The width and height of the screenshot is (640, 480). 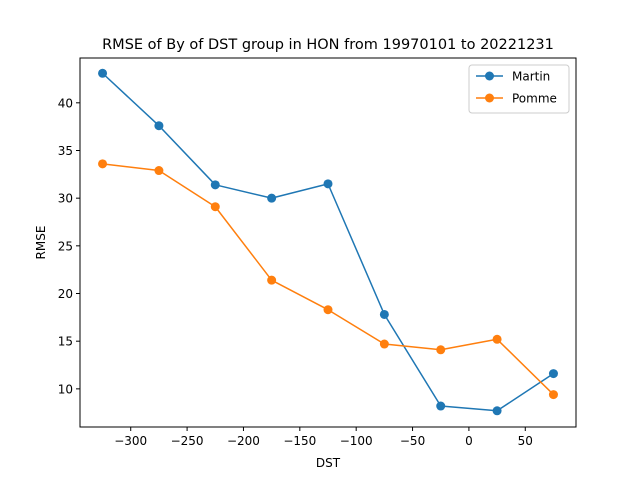 What do you see at coordinates (412, 441) in the screenshot?
I see `x-tick-label: −50` at bounding box center [412, 441].